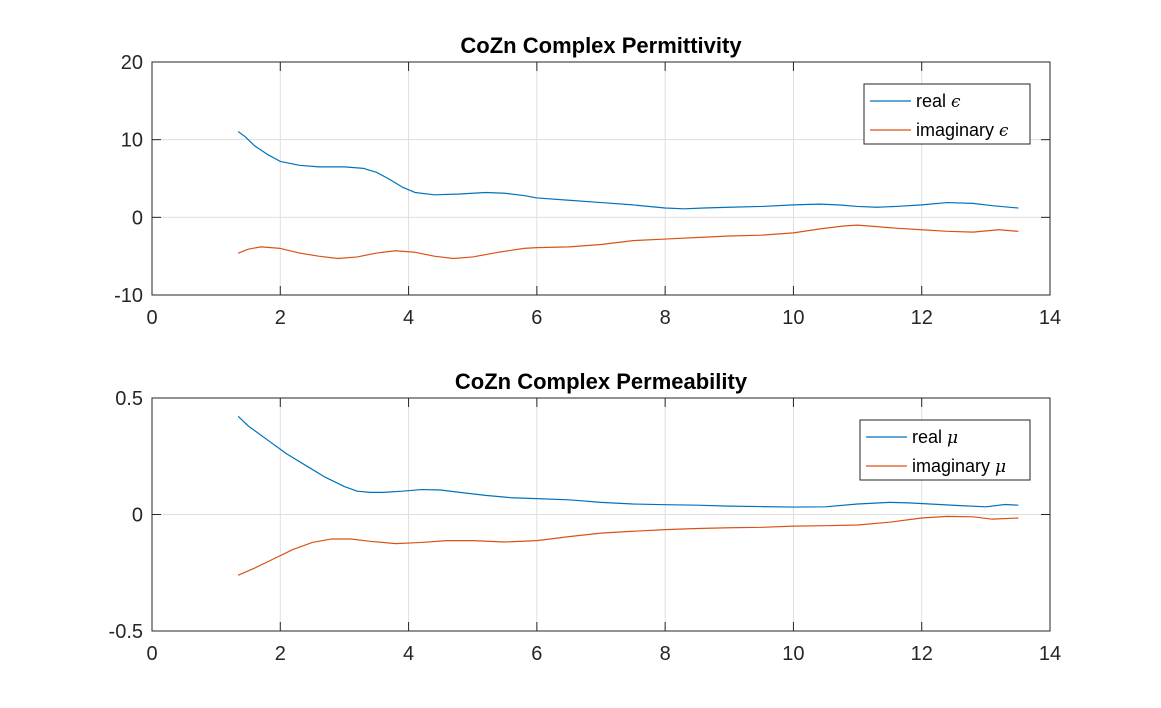 The width and height of the screenshot is (1161, 708). Describe the element at coordinates (601, 381) in the screenshot. I see `chart-title: CoZn Complex Permeability` at that location.